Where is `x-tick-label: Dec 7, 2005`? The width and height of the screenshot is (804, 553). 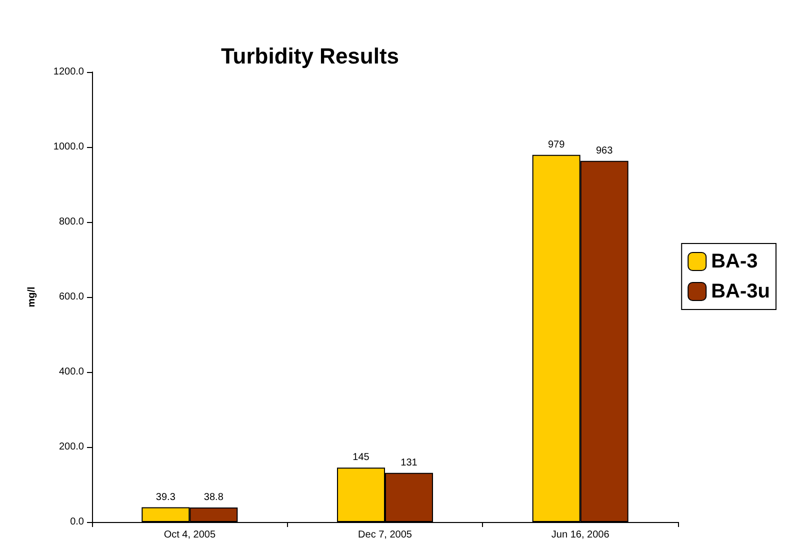 x-tick-label: Dec 7, 2005 is located at coordinates (385, 535).